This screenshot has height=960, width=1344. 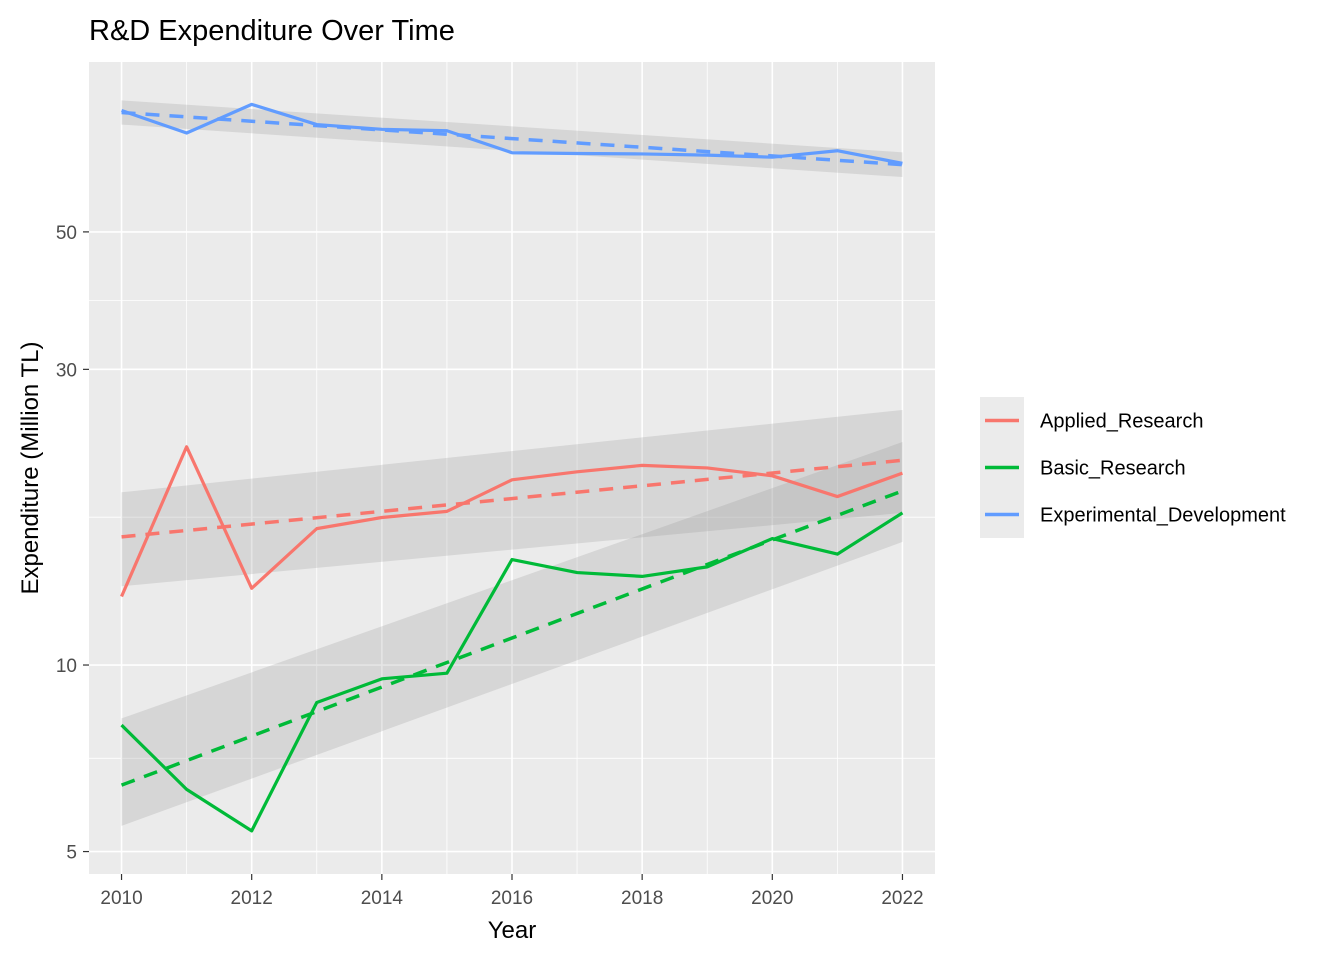 What do you see at coordinates (121, 898) in the screenshot?
I see `x-tick-label: 2010` at bounding box center [121, 898].